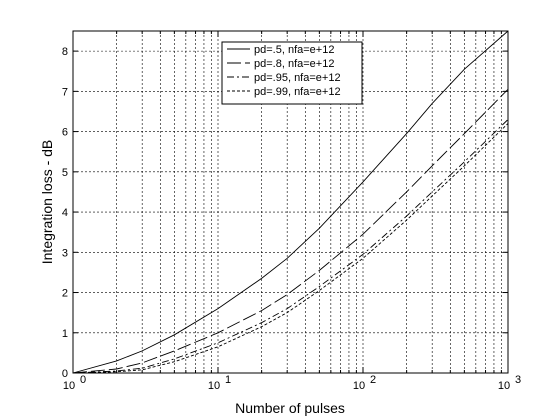 The image size is (560, 420). Describe the element at coordinates (297, 78) in the screenshot. I see `legend-label: pd=.95, nfa=e+12` at that location.